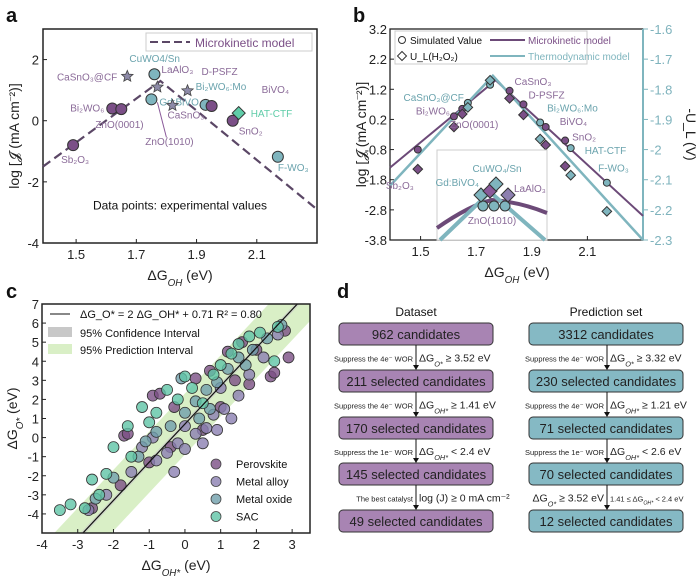 The height and width of the screenshot is (585, 700). I want to click on step-left-label: ΔGO* ≥ 3.52 eV, so click(568, 501).